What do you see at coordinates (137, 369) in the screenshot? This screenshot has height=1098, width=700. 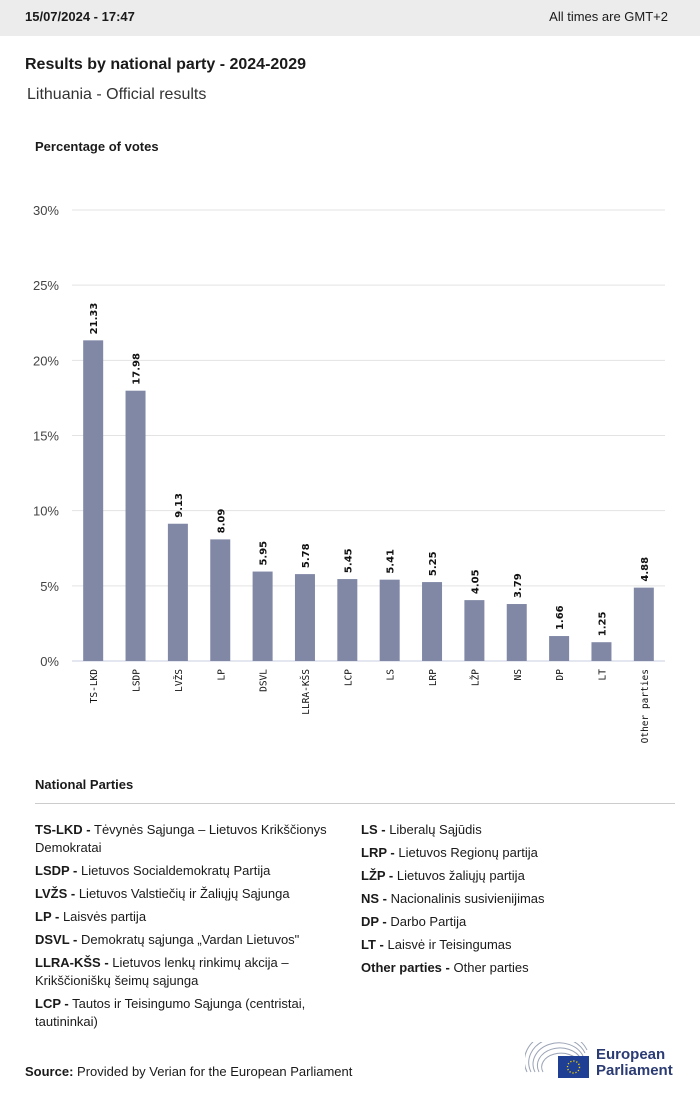 I see `data-label: 17.98` at bounding box center [137, 369].